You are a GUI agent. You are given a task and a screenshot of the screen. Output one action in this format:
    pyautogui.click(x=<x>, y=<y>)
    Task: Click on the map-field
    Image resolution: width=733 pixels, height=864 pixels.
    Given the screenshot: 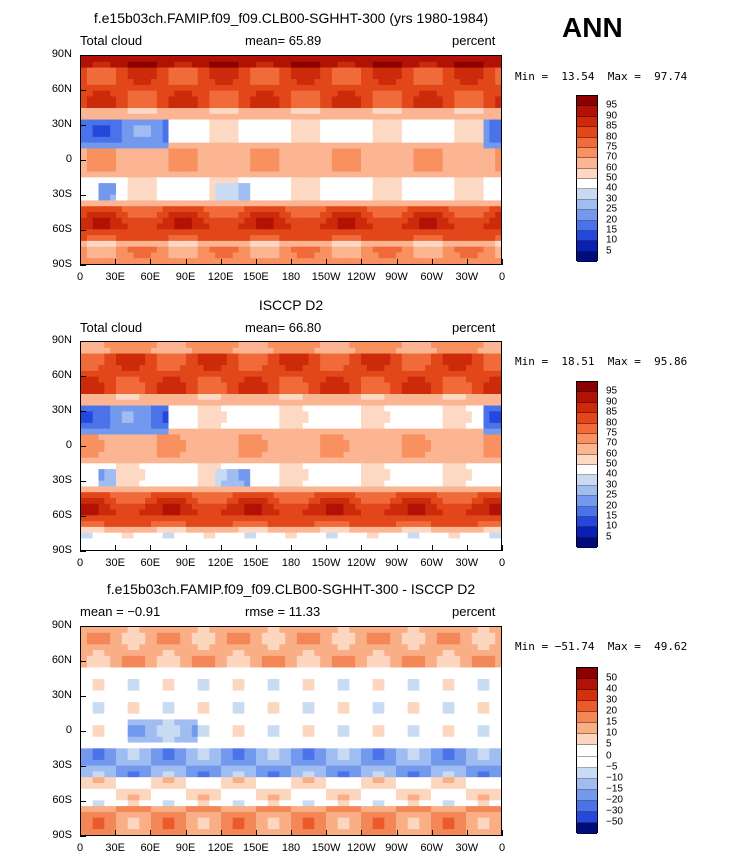 What is the action you would take?
    pyautogui.click(x=291, y=446)
    